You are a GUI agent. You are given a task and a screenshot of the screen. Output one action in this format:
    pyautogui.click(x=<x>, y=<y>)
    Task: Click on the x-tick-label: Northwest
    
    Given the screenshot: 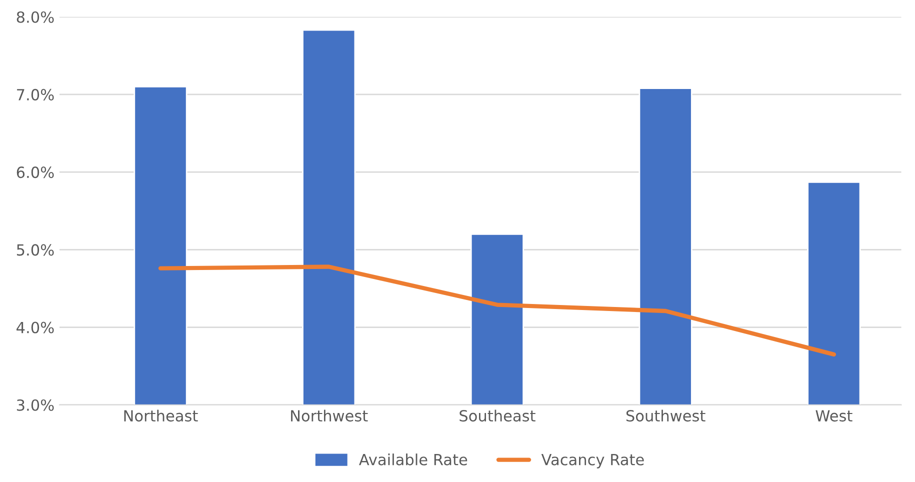 What is the action you would take?
    pyautogui.click(x=329, y=416)
    